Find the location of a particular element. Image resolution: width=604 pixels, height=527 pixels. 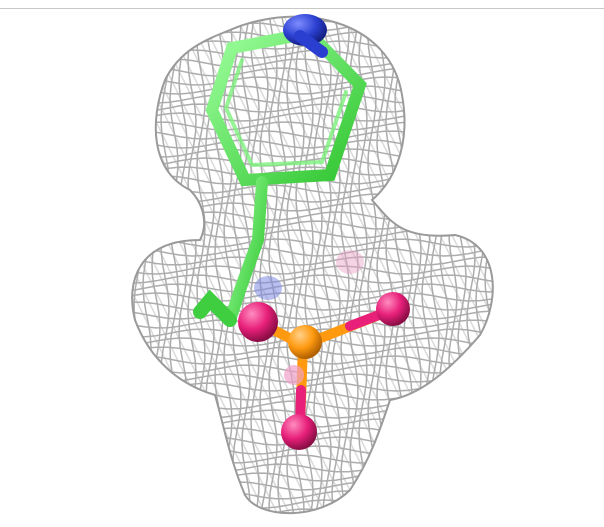

carbon-chain is located at coordinates (230, 251).